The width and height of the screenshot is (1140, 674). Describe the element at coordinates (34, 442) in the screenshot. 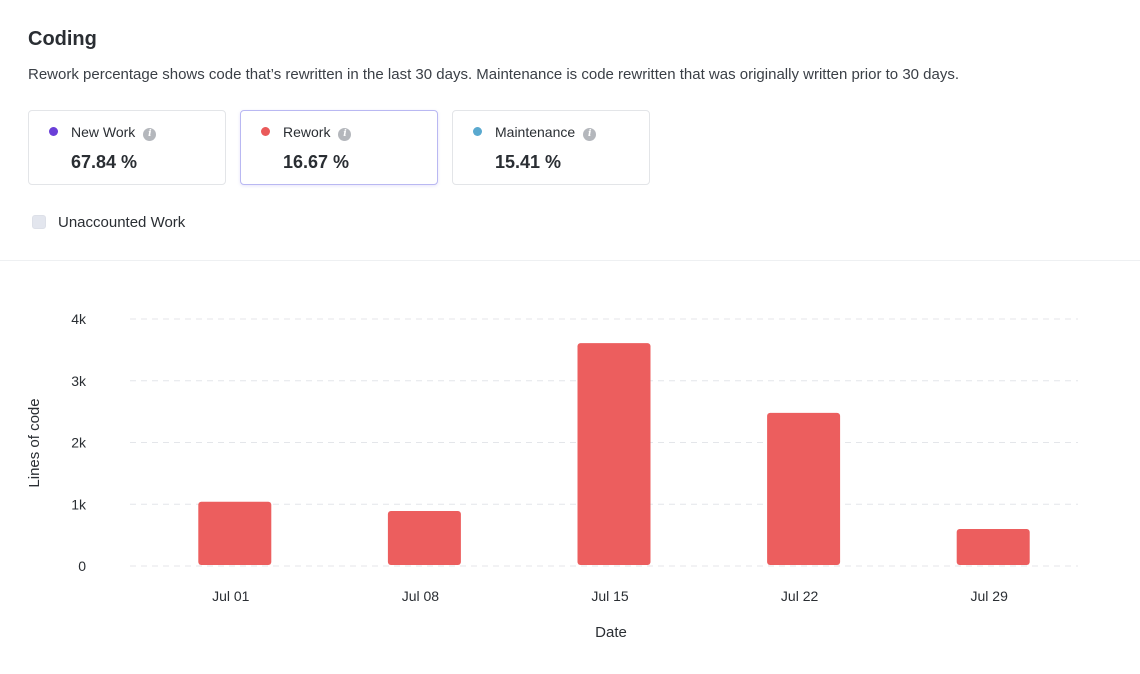

I see `y-axis-title: Lines of code` at that location.